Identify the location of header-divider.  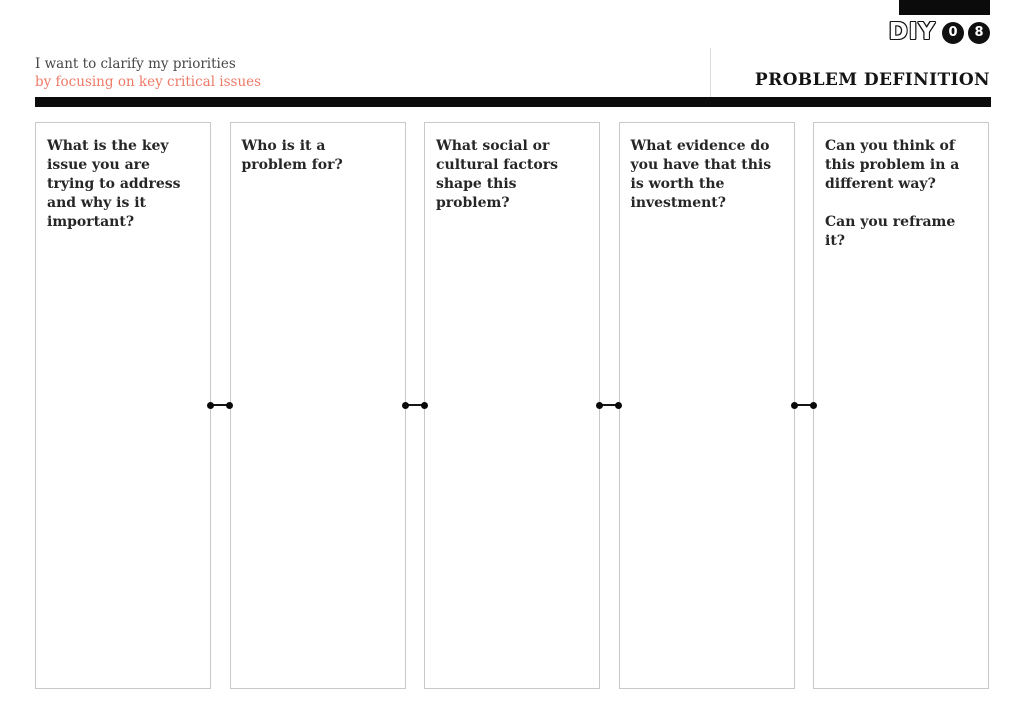
(710, 72).